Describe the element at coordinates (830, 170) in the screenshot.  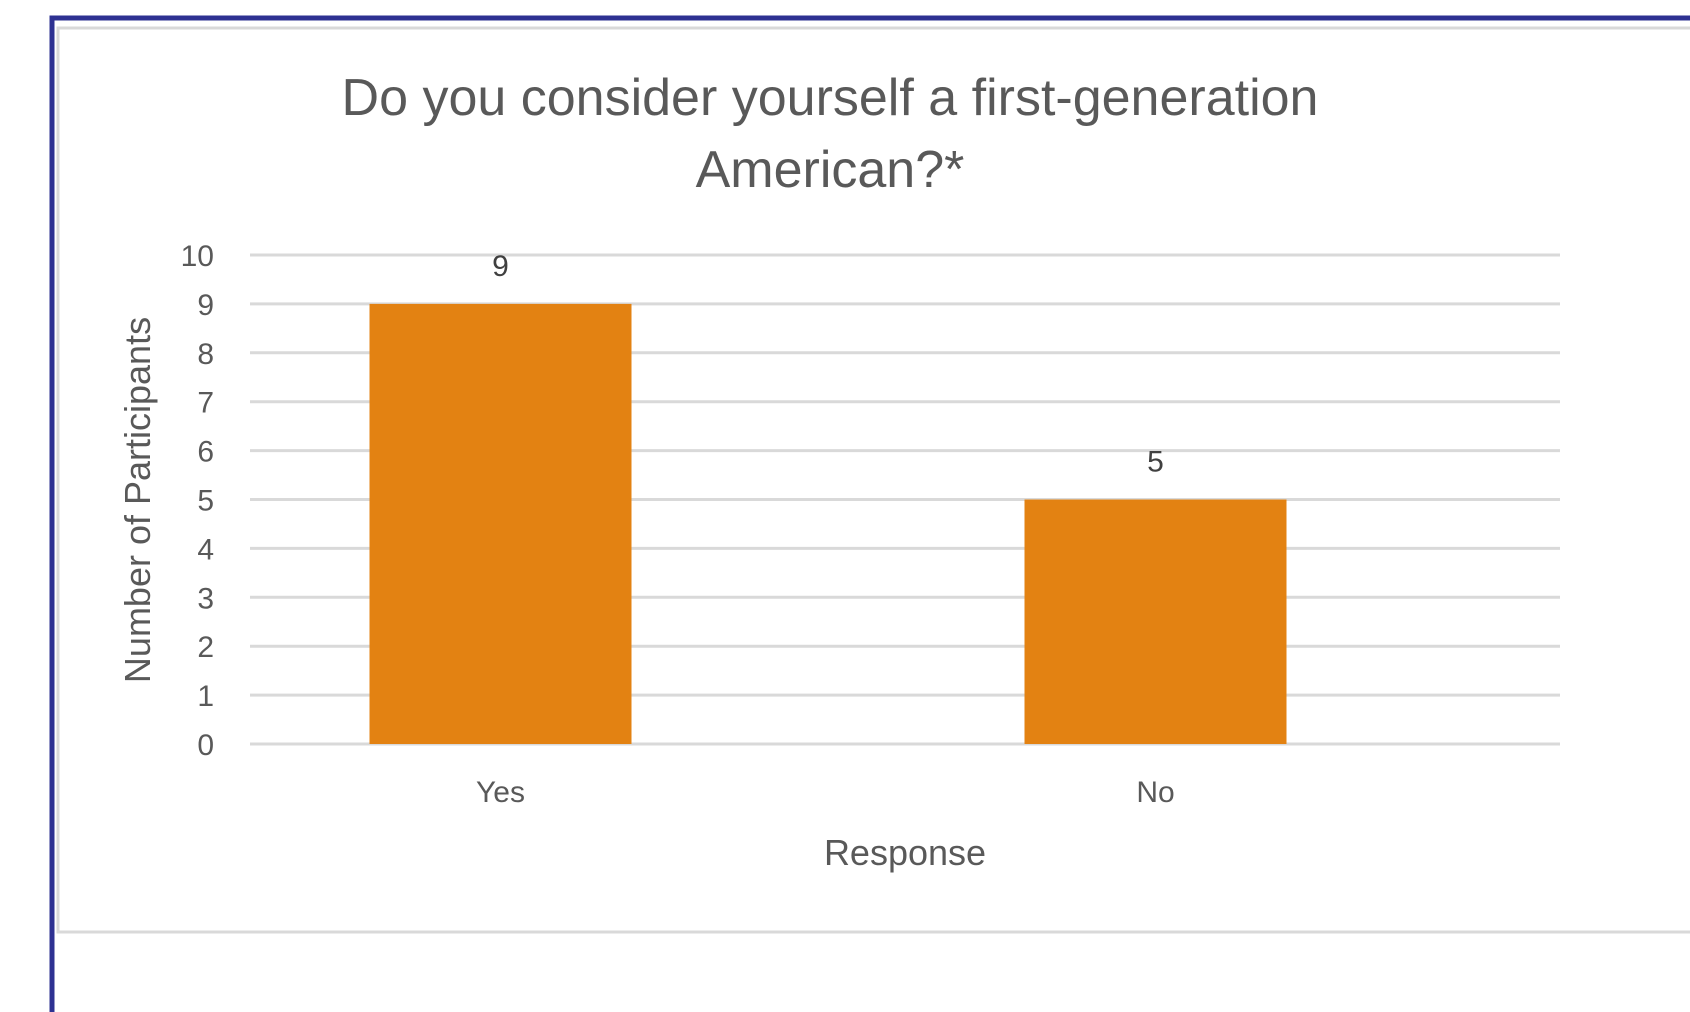
I see `chart-title-line-2: American?*` at that location.